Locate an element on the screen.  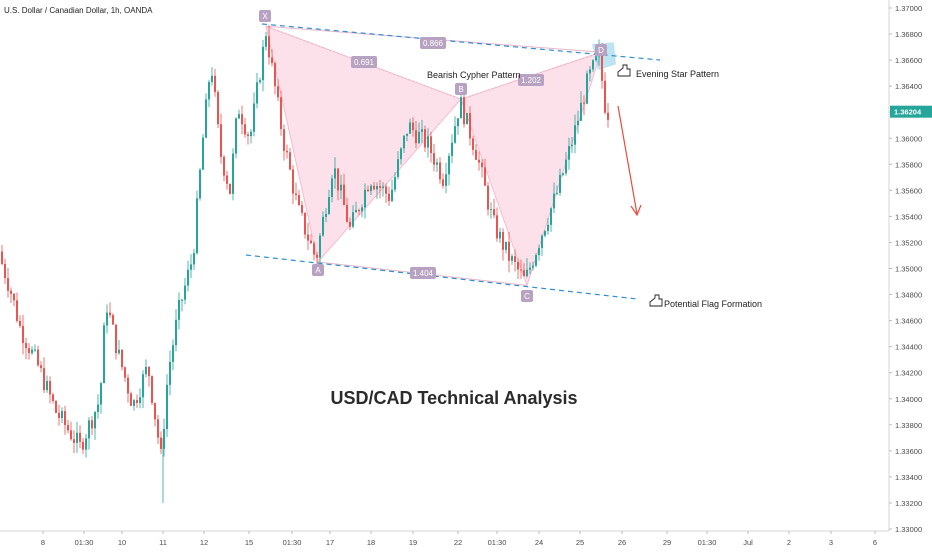
x-tick-label: 26 is located at coordinates (622, 542).